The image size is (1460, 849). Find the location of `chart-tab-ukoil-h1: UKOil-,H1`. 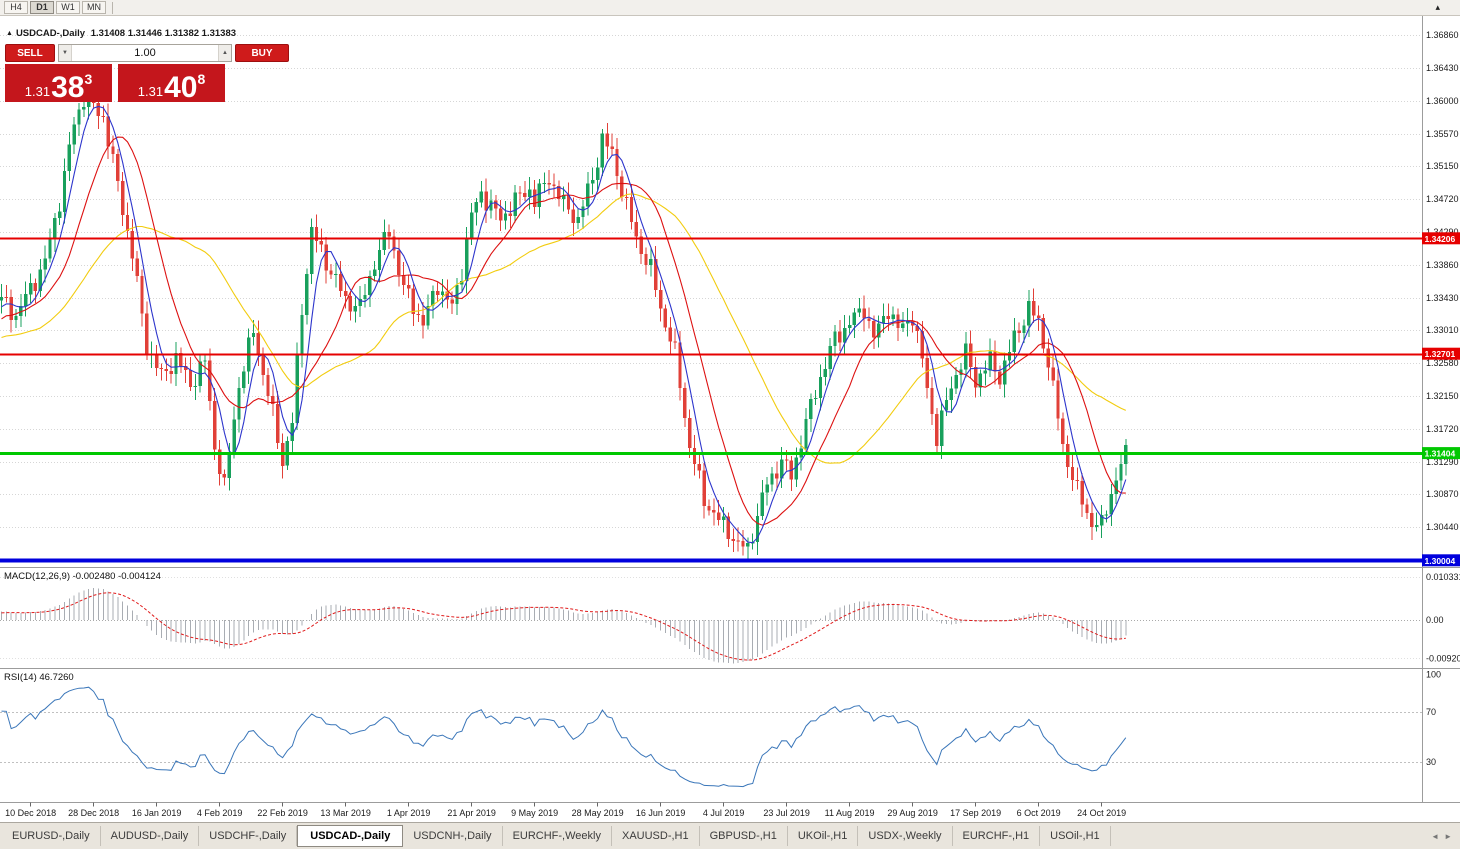

chart-tab-ukoil-h1: UKOil-,H1 is located at coordinates (823, 836).